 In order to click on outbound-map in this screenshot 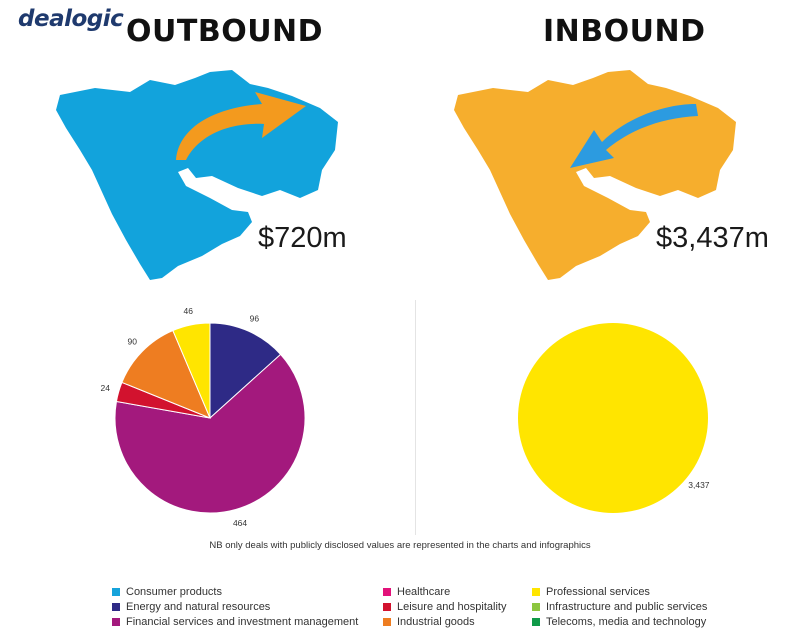, I will do `click(197, 175)`.